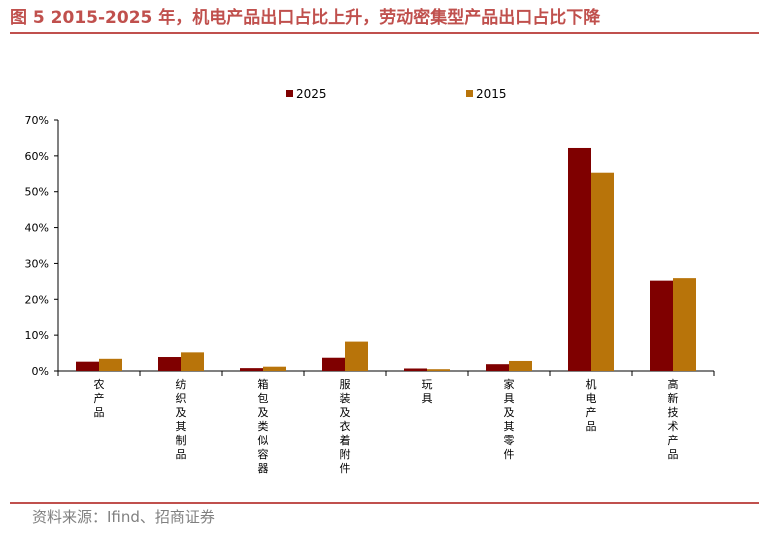 The height and width of the screenshot is (535, 775). Describe the element at coordinates (289, 93) in the screenshot. I see `legend-swatch-2025` at that location.